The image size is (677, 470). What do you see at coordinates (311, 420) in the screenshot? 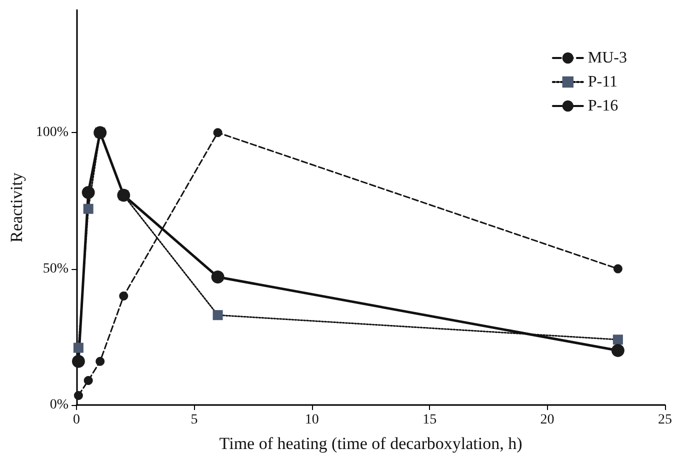
I see `x-tick-label: 10` at bounding box center [311, 420].